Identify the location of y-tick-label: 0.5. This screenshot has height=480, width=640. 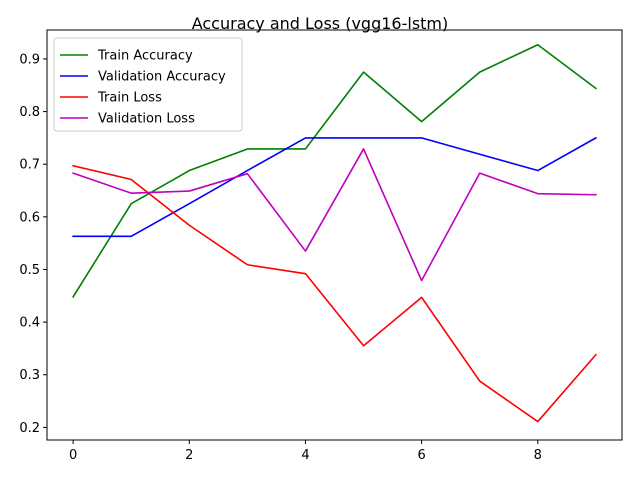
(29, 270).